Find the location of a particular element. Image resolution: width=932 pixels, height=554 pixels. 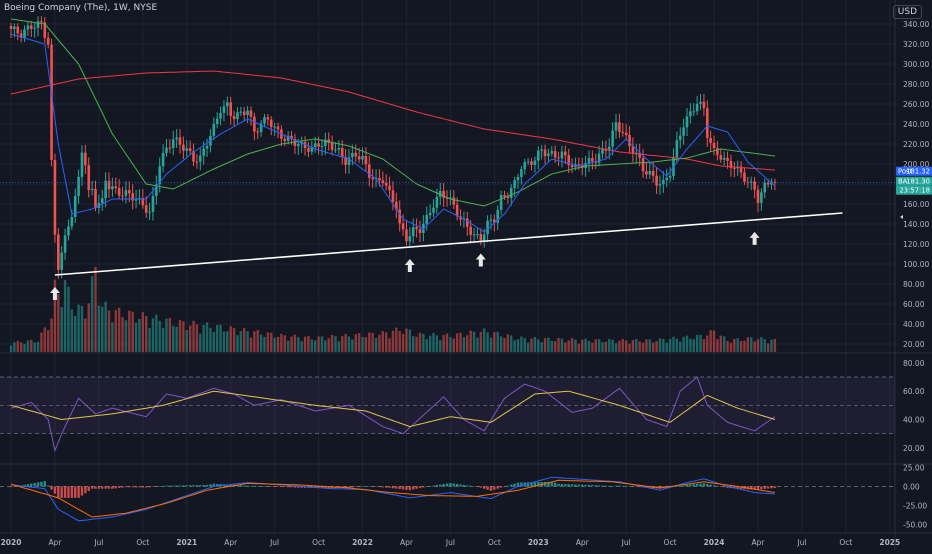

chevron-left-icon is located at coordinates (901, 217).